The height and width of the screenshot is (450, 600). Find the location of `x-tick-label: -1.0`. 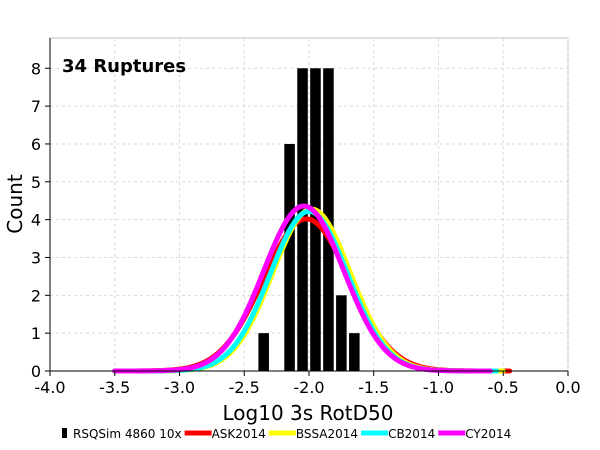

x-tick-label: -1.0 is located at coordinates (438, 387).